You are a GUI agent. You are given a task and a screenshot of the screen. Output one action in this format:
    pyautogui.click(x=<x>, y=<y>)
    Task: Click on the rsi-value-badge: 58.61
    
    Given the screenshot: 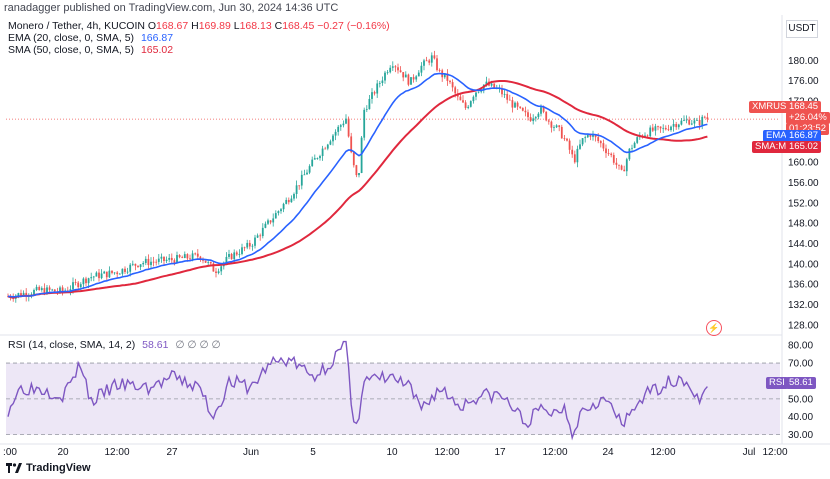 What is the action you would take?
    pyautogui.click(x=801, y=383)
    